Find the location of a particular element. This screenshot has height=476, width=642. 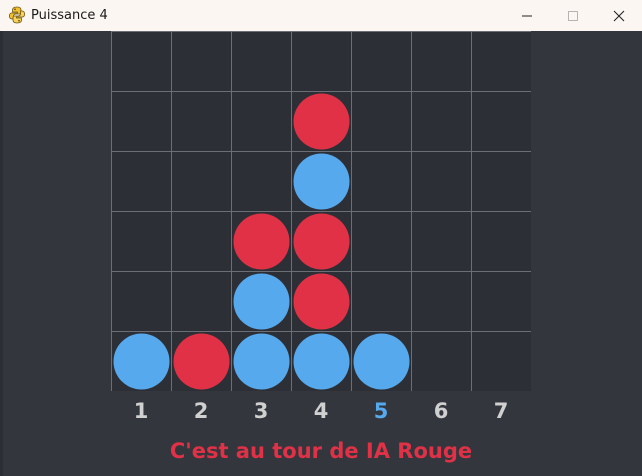

minimize-button is located at coordinates (527, 15).